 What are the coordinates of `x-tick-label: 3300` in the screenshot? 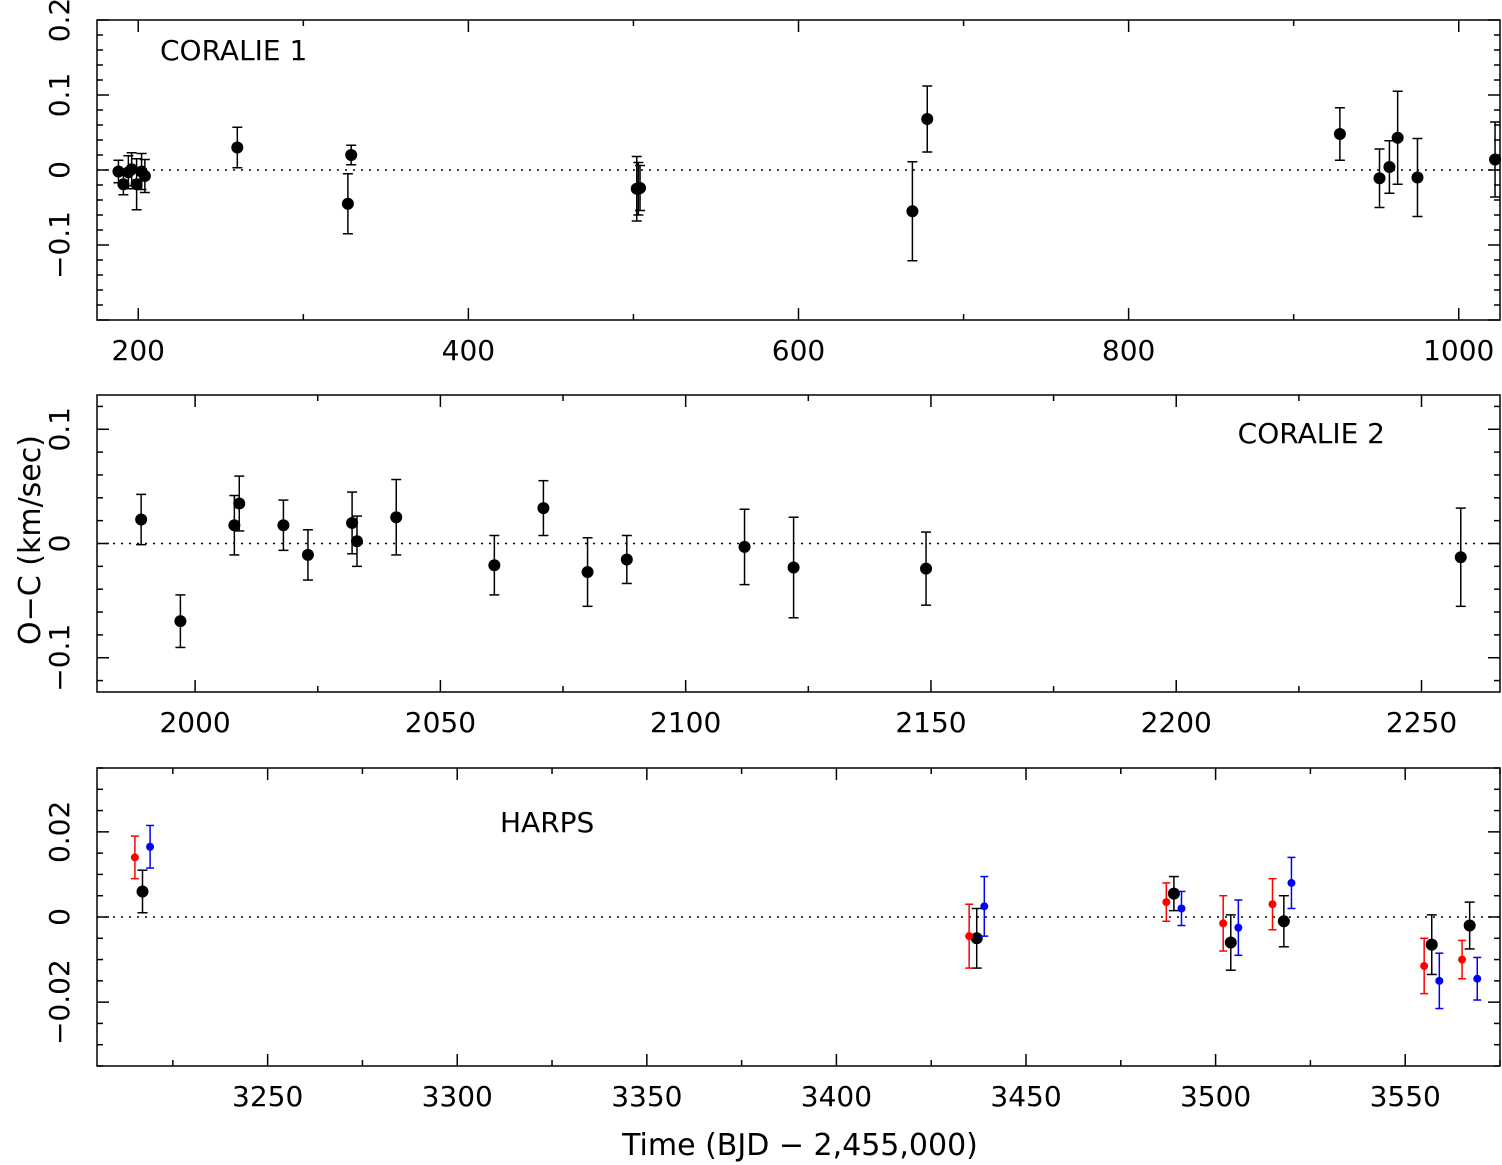 It's located at (457, 1096).